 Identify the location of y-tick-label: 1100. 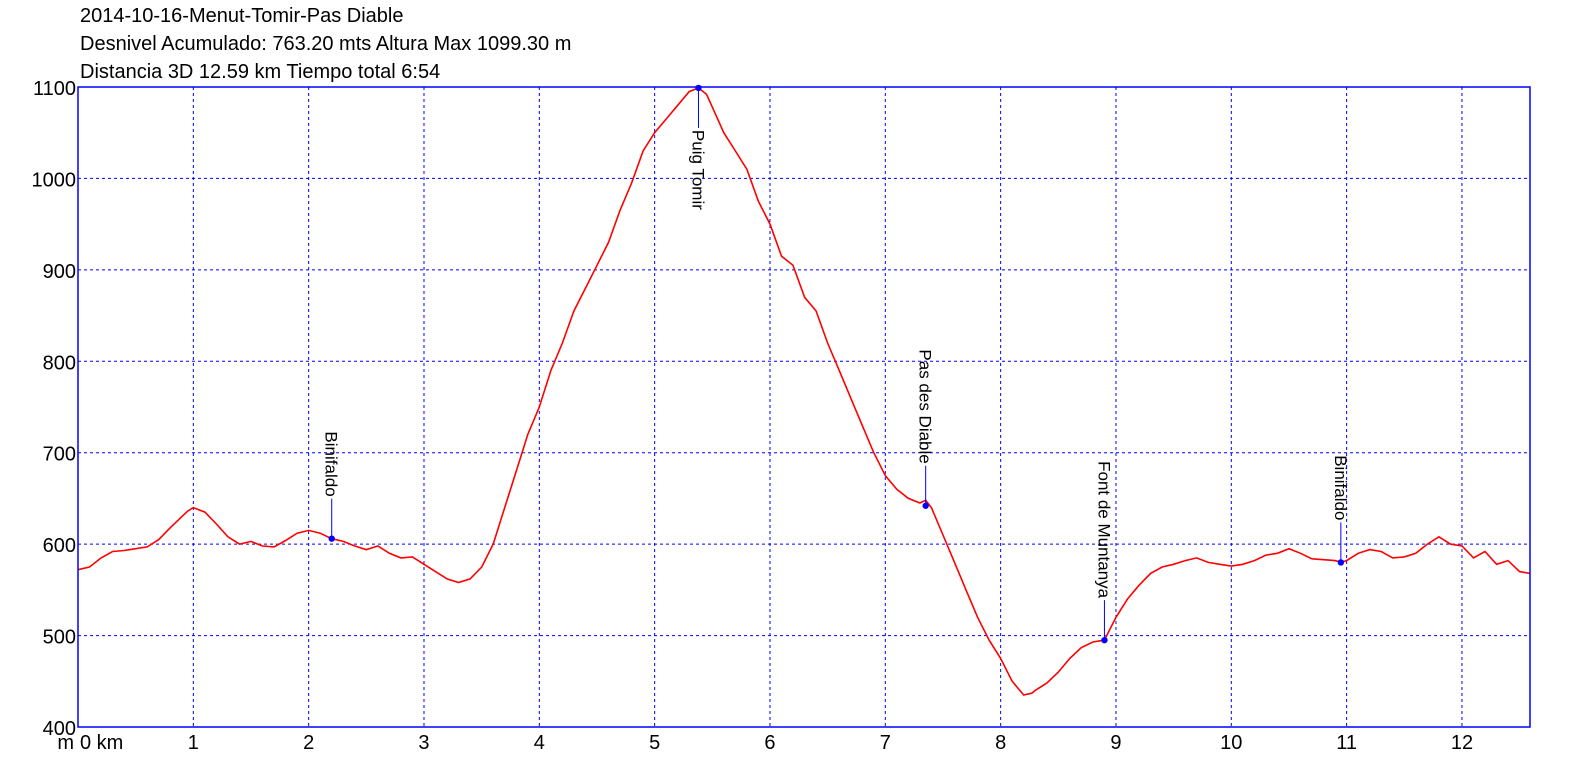
(54, 89).